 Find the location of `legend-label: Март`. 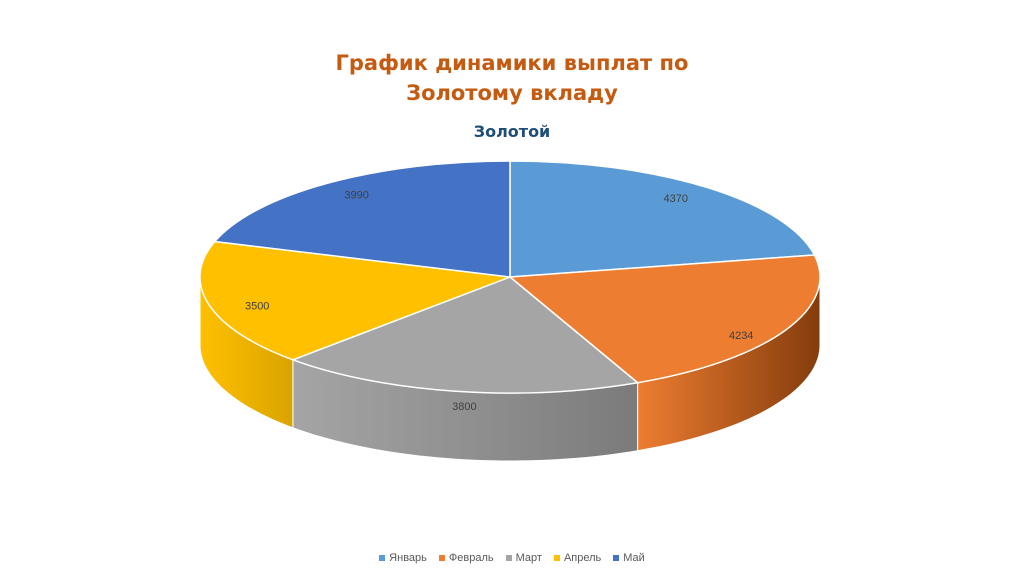

legend-label: Март is located at coordinates (528, 558).